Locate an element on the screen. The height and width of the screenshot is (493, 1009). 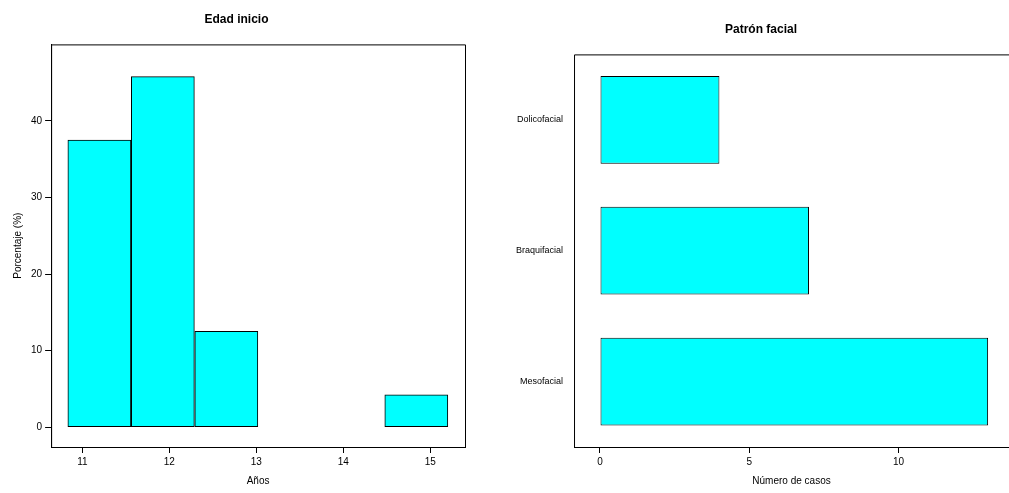
x-tick-label: 10 is located at coordinates (898, 461).